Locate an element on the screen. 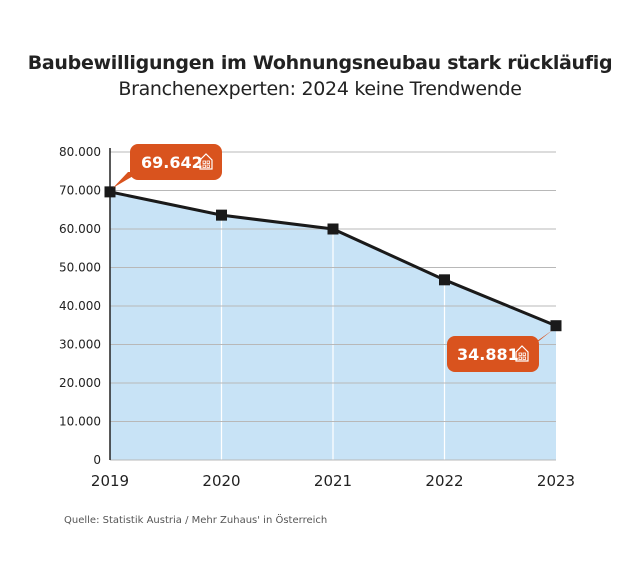 The width and height of the screenshot is (640, 564). y-tick-label: 60.000 is located at coordinates (80, 229).